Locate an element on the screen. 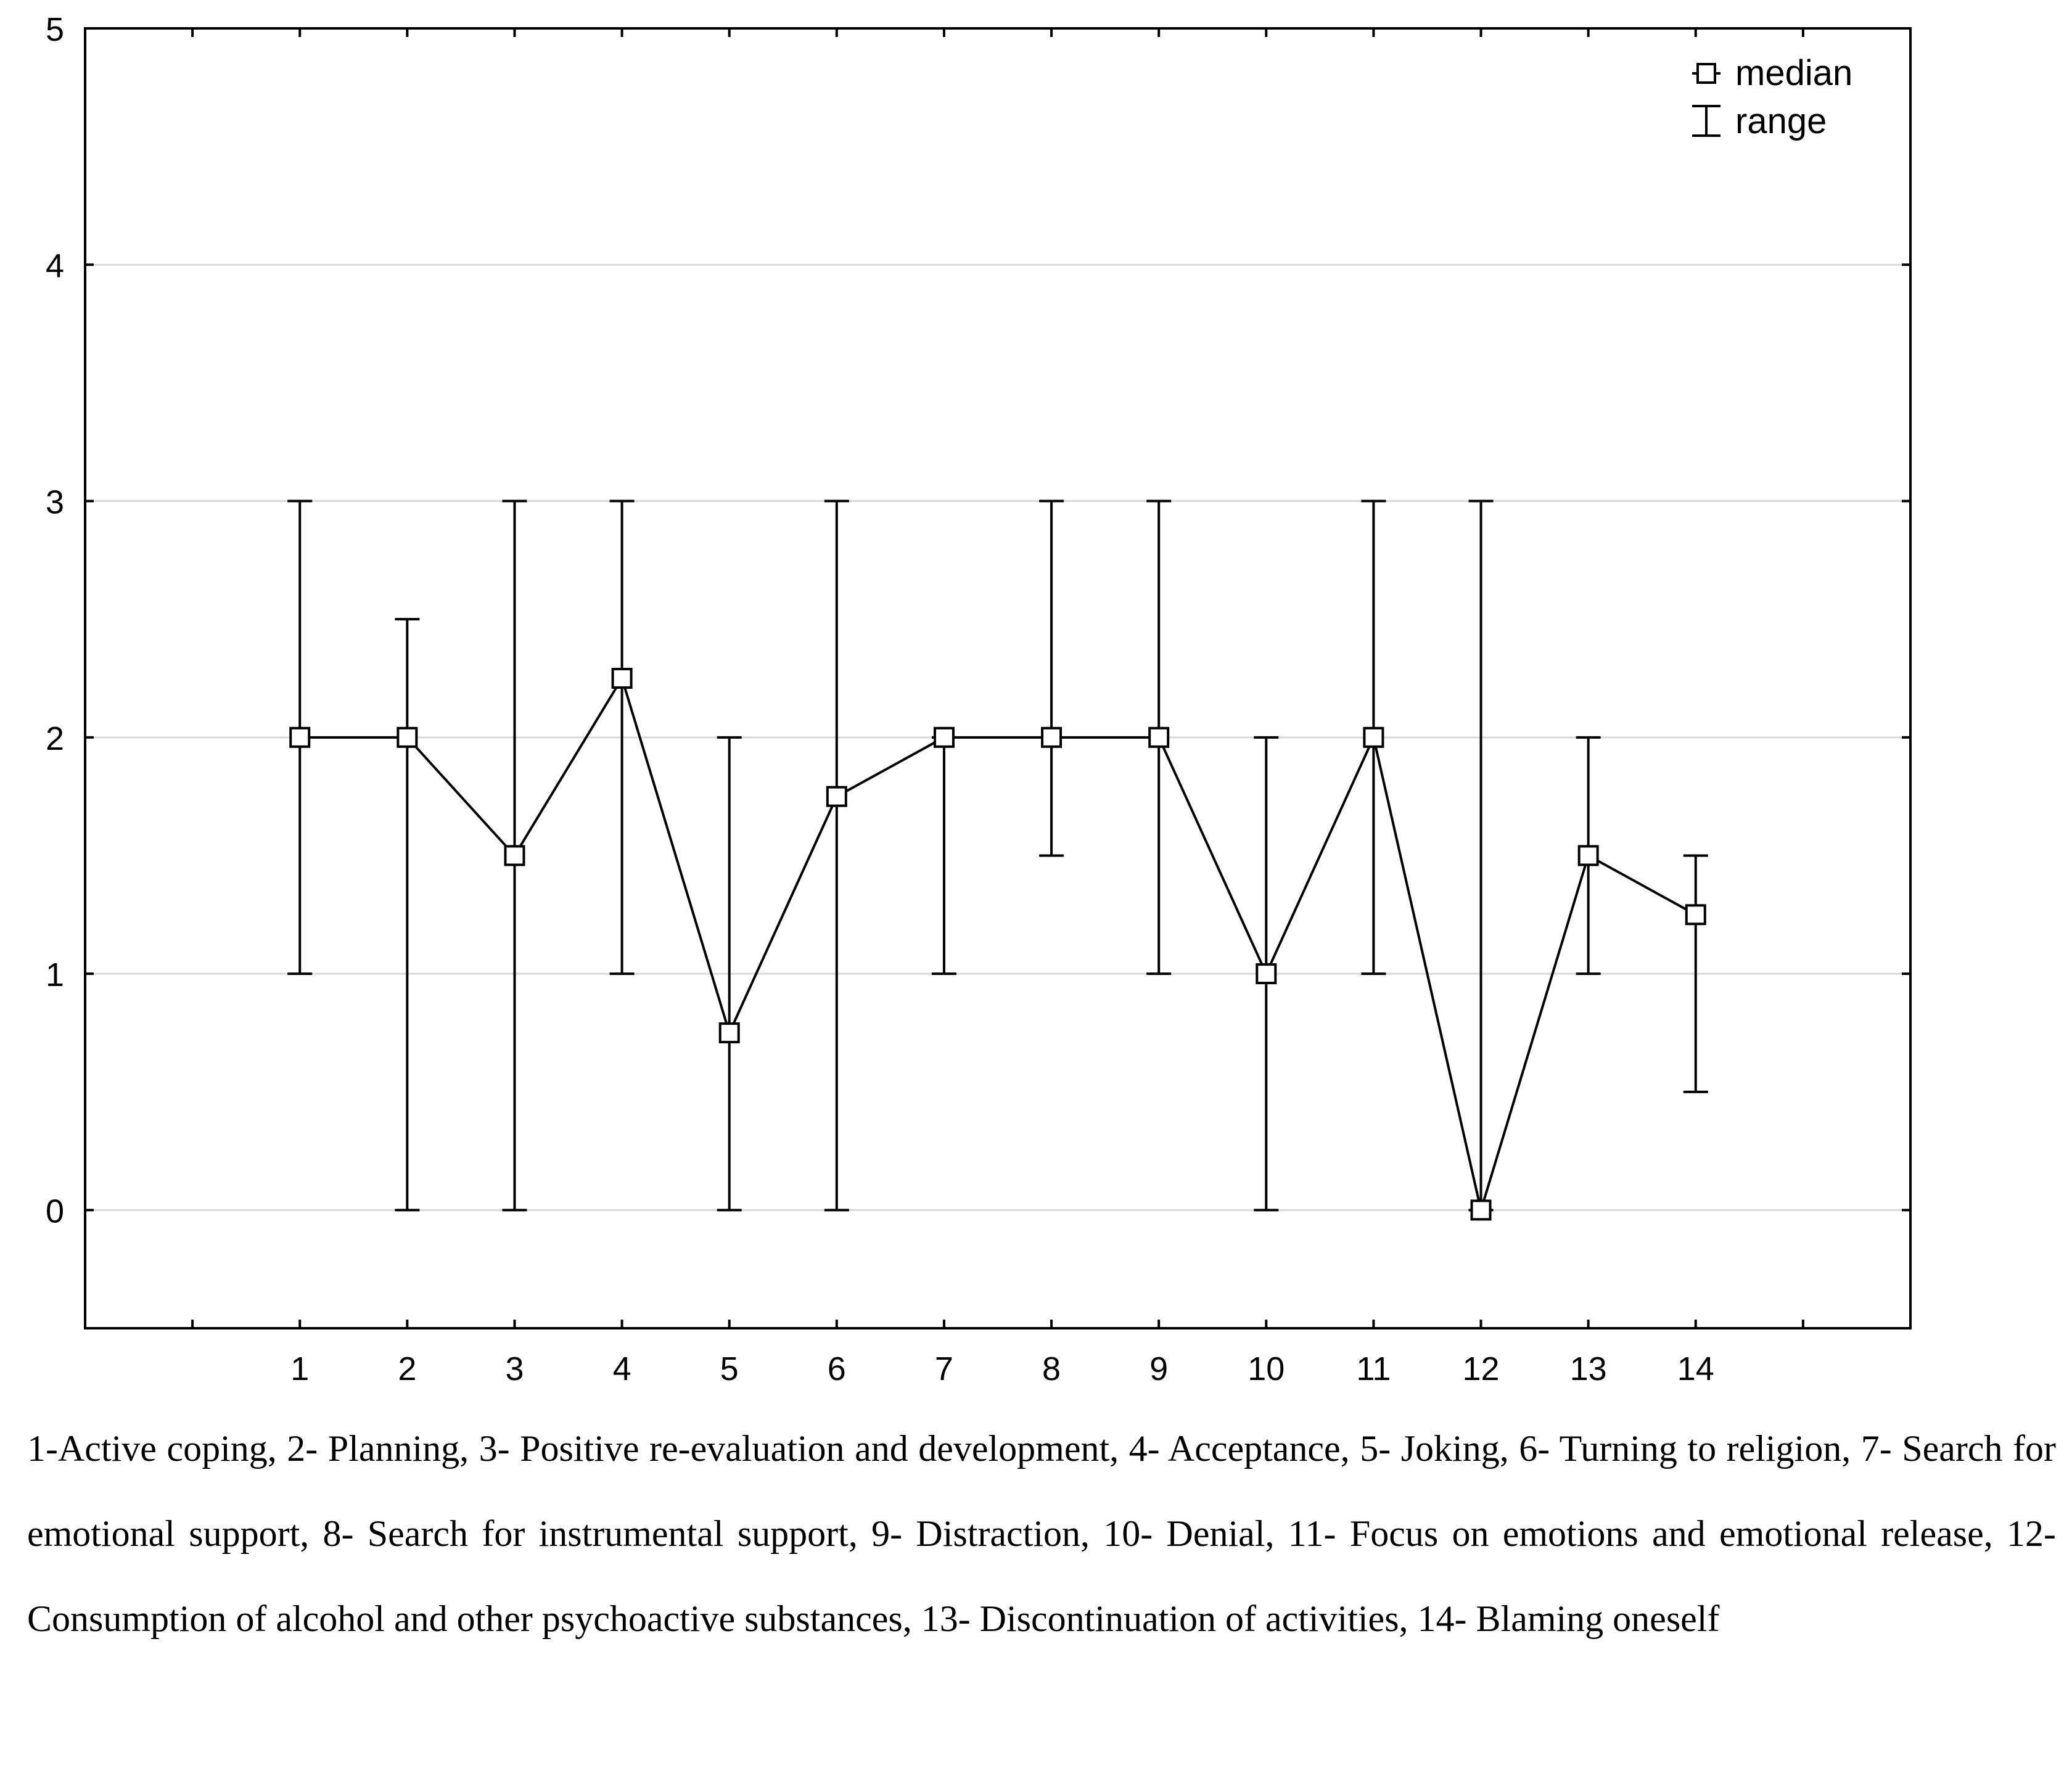 This screenshot has height=1771, width=2072. legend-range-label: range is located at coordinates (1781, 121).